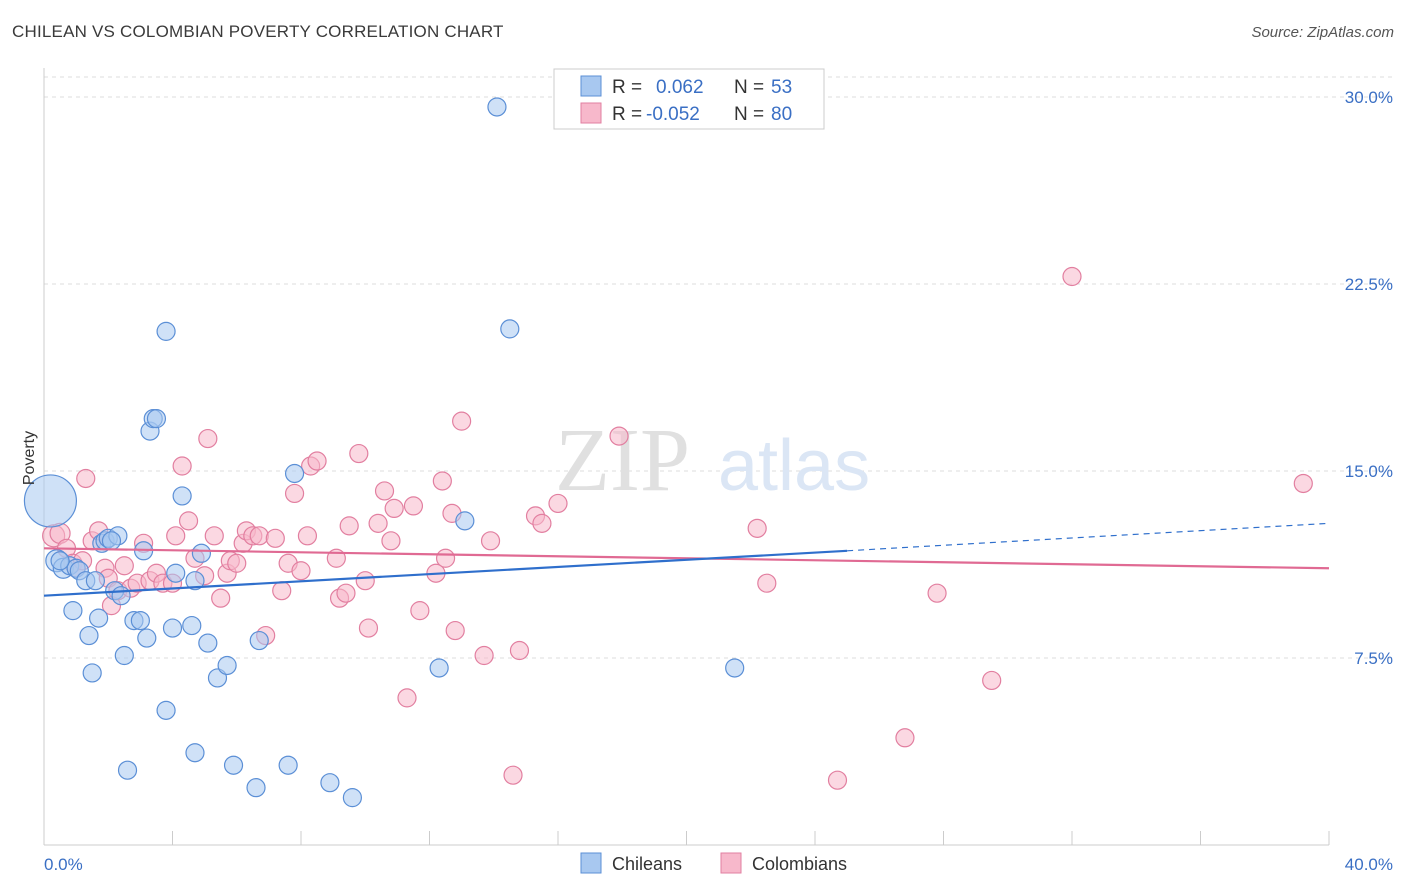  Describe the element at coordinates (29, 458) in the screenshot. I see `y-axis-title: Poverty` at that location.